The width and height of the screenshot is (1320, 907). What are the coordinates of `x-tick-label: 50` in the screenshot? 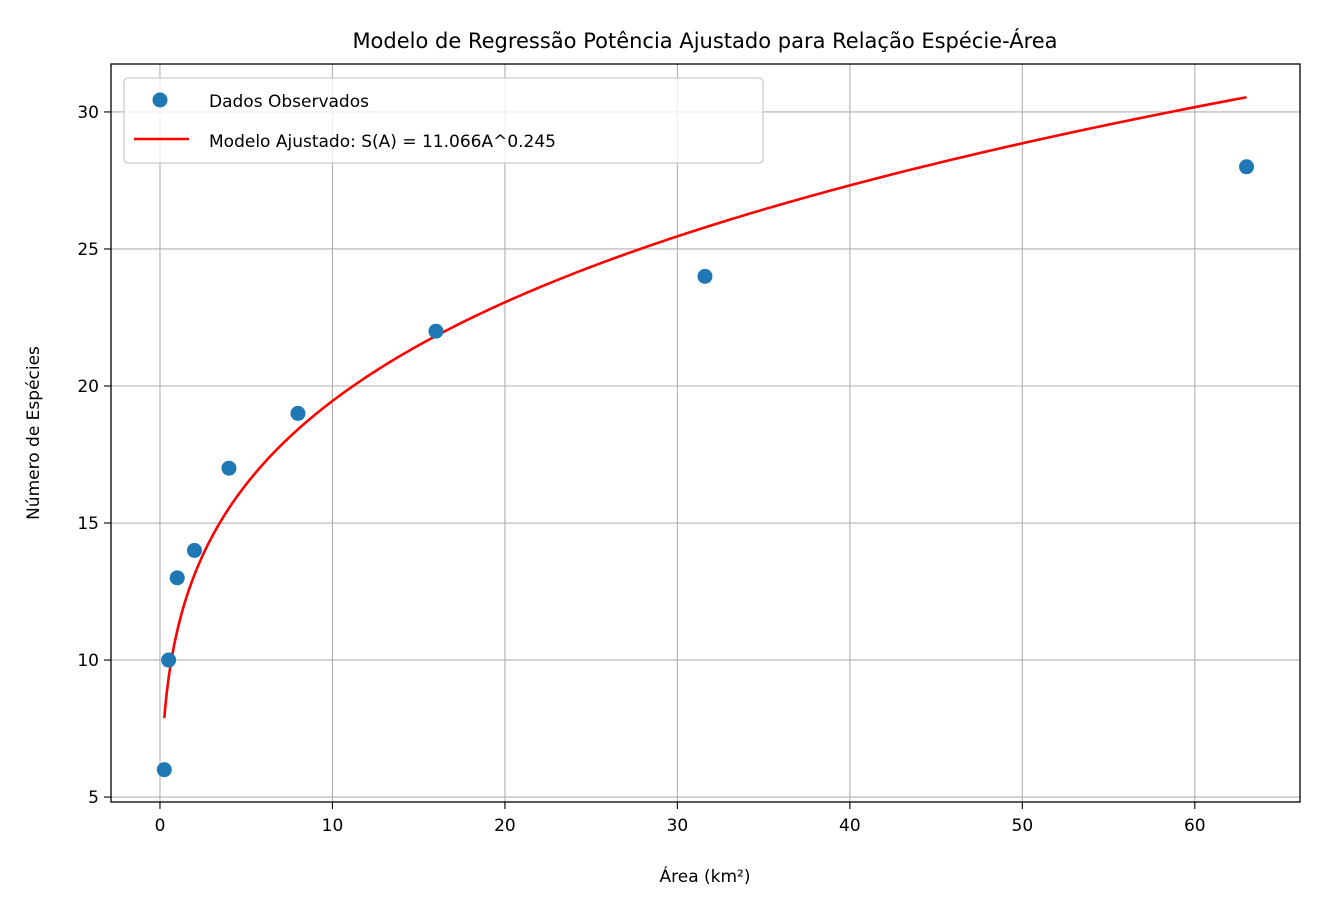 It's located at (1023, 826).